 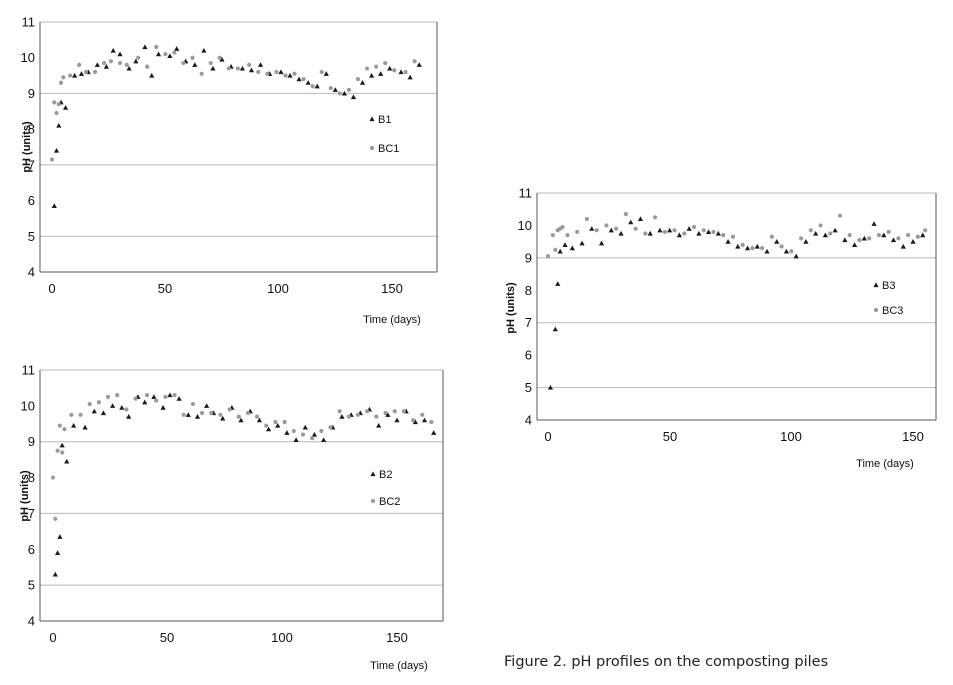 I want to click on x-axis-label: Time (days), so click(x=392, y=320).